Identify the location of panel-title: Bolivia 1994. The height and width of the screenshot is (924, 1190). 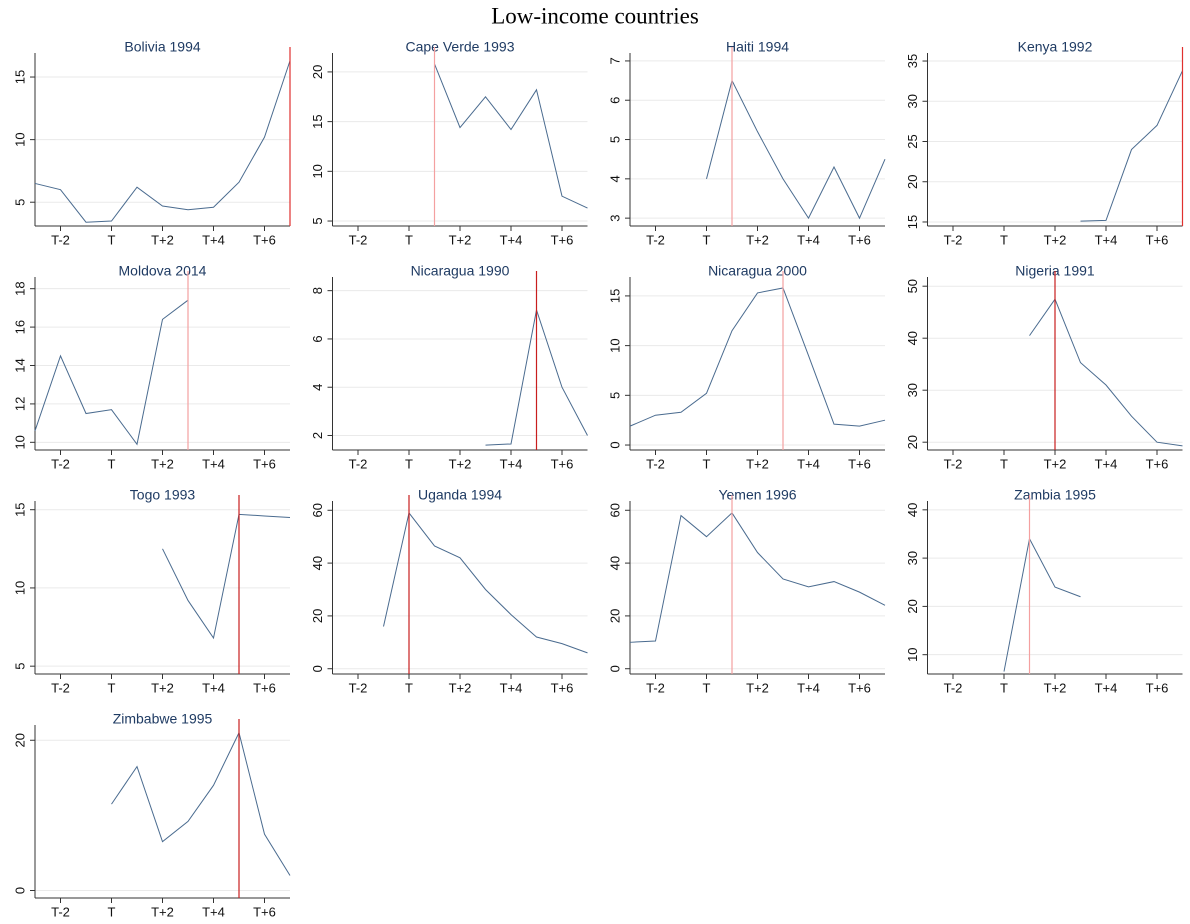
(162, 47).